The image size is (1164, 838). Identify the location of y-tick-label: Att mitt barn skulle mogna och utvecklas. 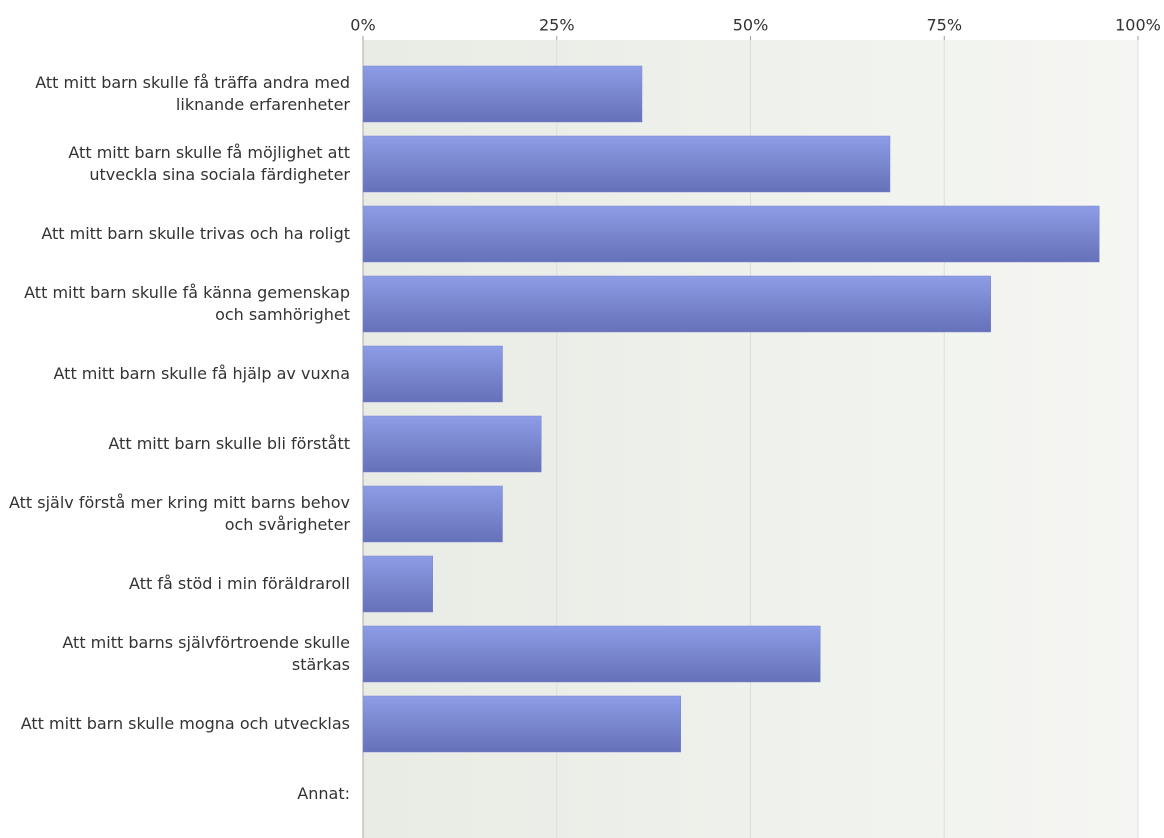
(185, 723).